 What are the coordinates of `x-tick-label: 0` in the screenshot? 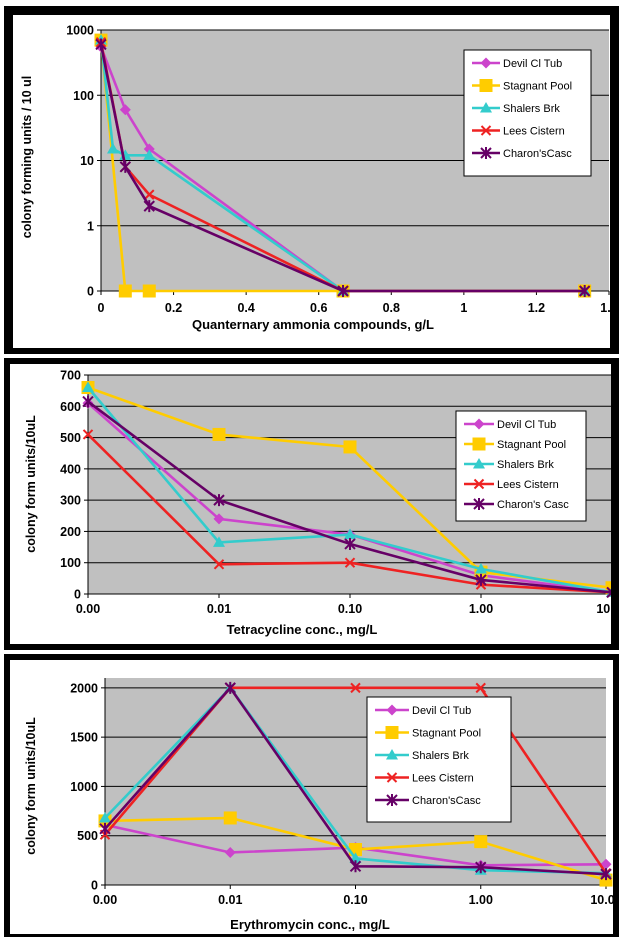 It's located at (101, 308).